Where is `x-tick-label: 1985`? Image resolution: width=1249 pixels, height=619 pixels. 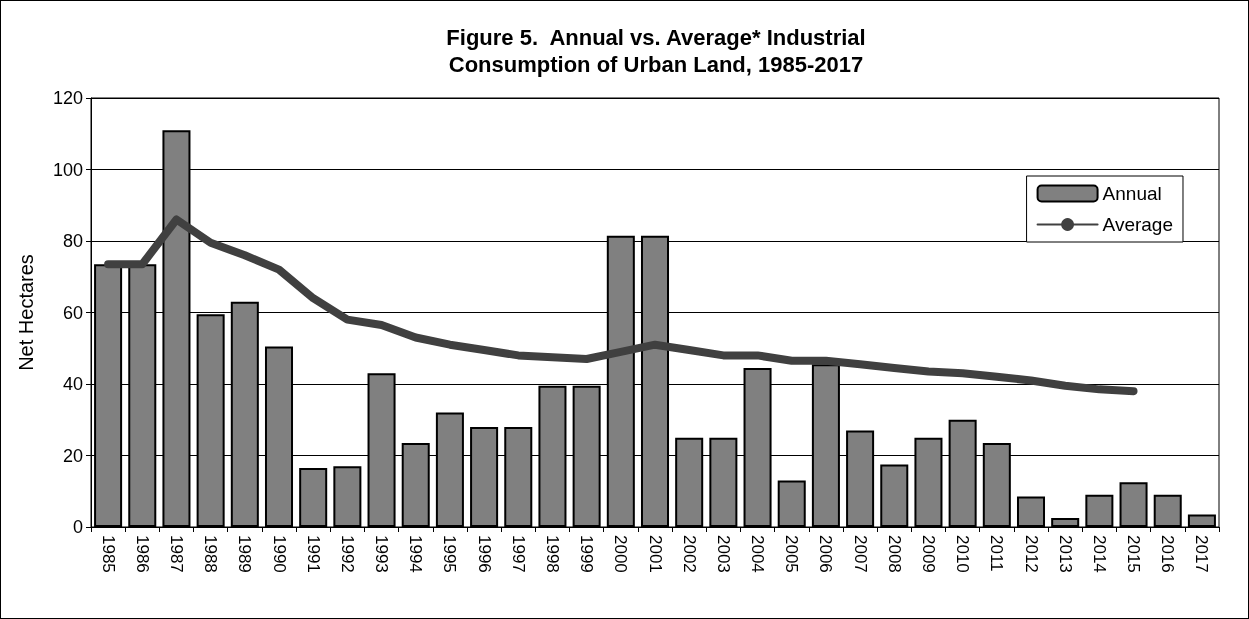
x-tick-label: 1985 is located at coordinates (108, 554).